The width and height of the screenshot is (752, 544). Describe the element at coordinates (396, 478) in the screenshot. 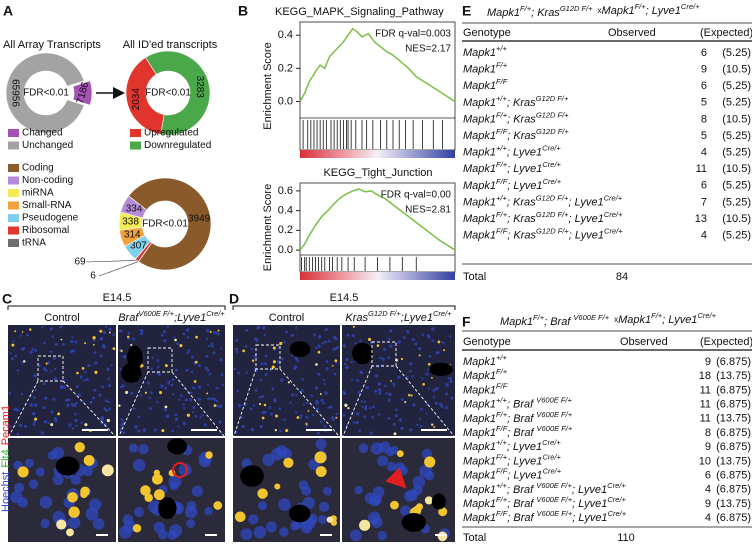

I see `pointer-arrow` at that location.